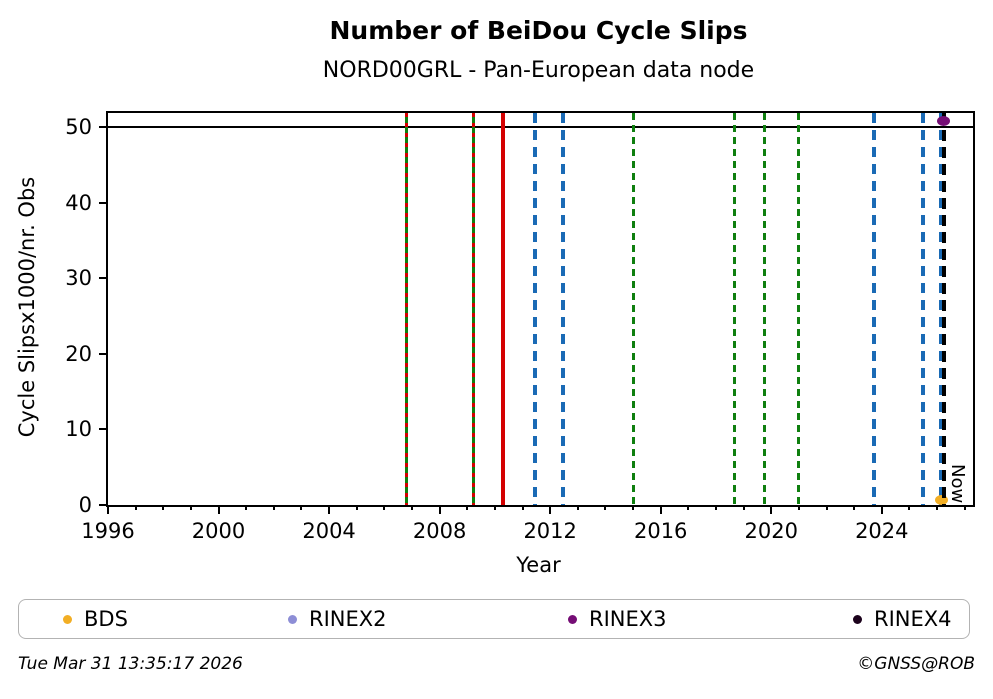 The image size is (993, 699). What do you see at coordinates (130, 664) in the screenshot?
I see `footer-timestamp: Tue Mar 31 13:35:17 2026` at bounding box center [130, 664].